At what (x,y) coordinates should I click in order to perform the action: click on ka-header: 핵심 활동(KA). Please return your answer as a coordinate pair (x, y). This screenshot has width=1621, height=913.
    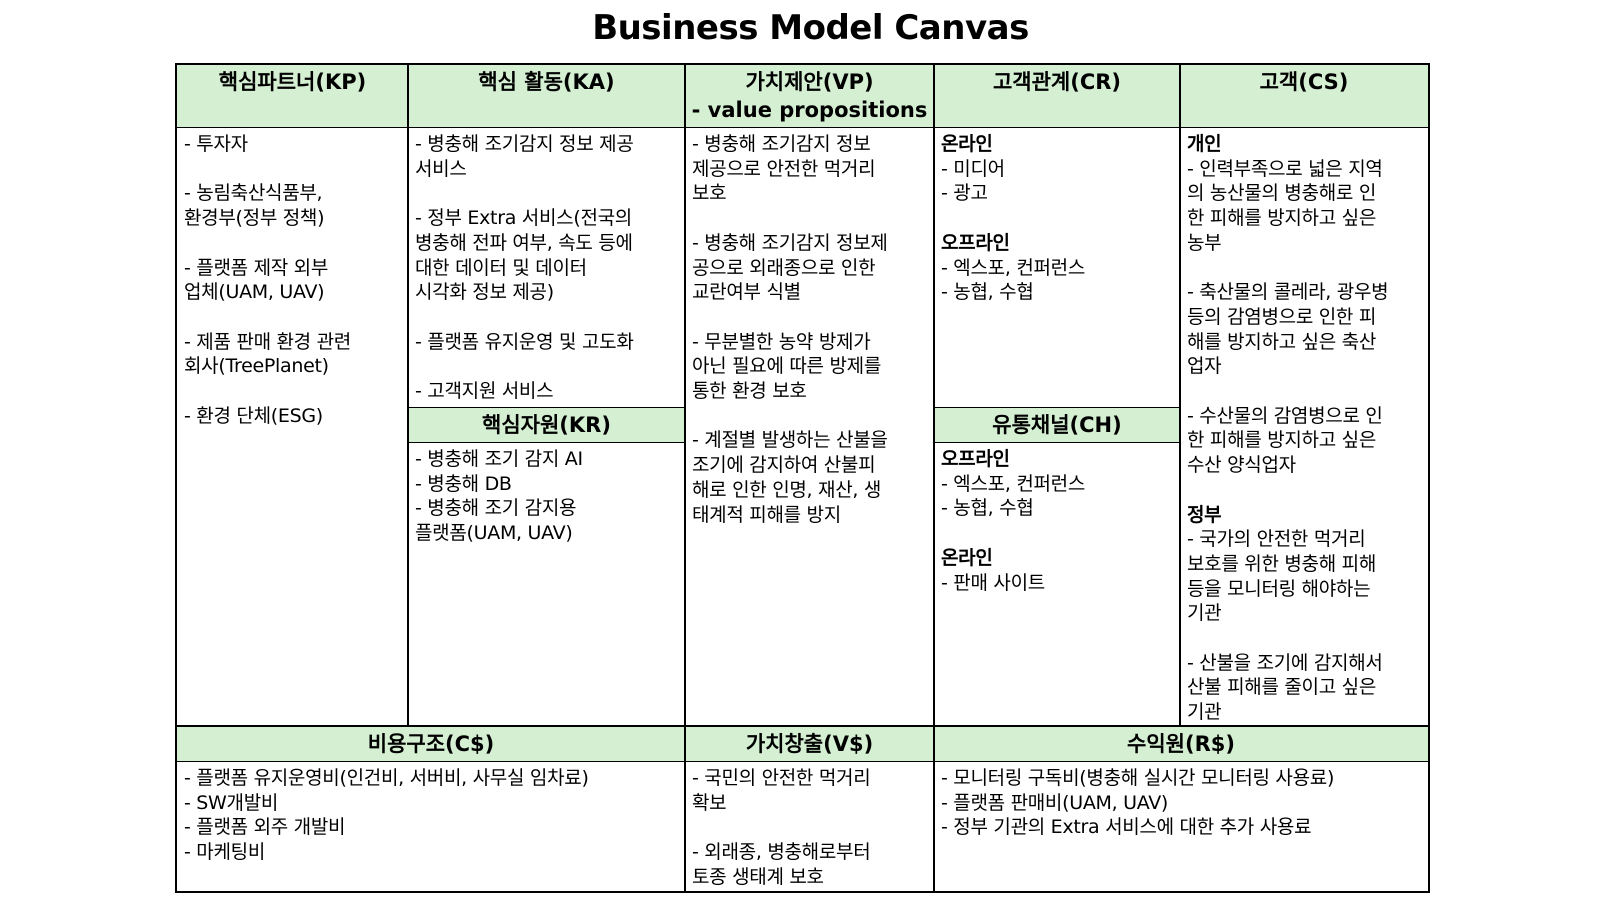
    Looking at the image, I should click on (546, 96).